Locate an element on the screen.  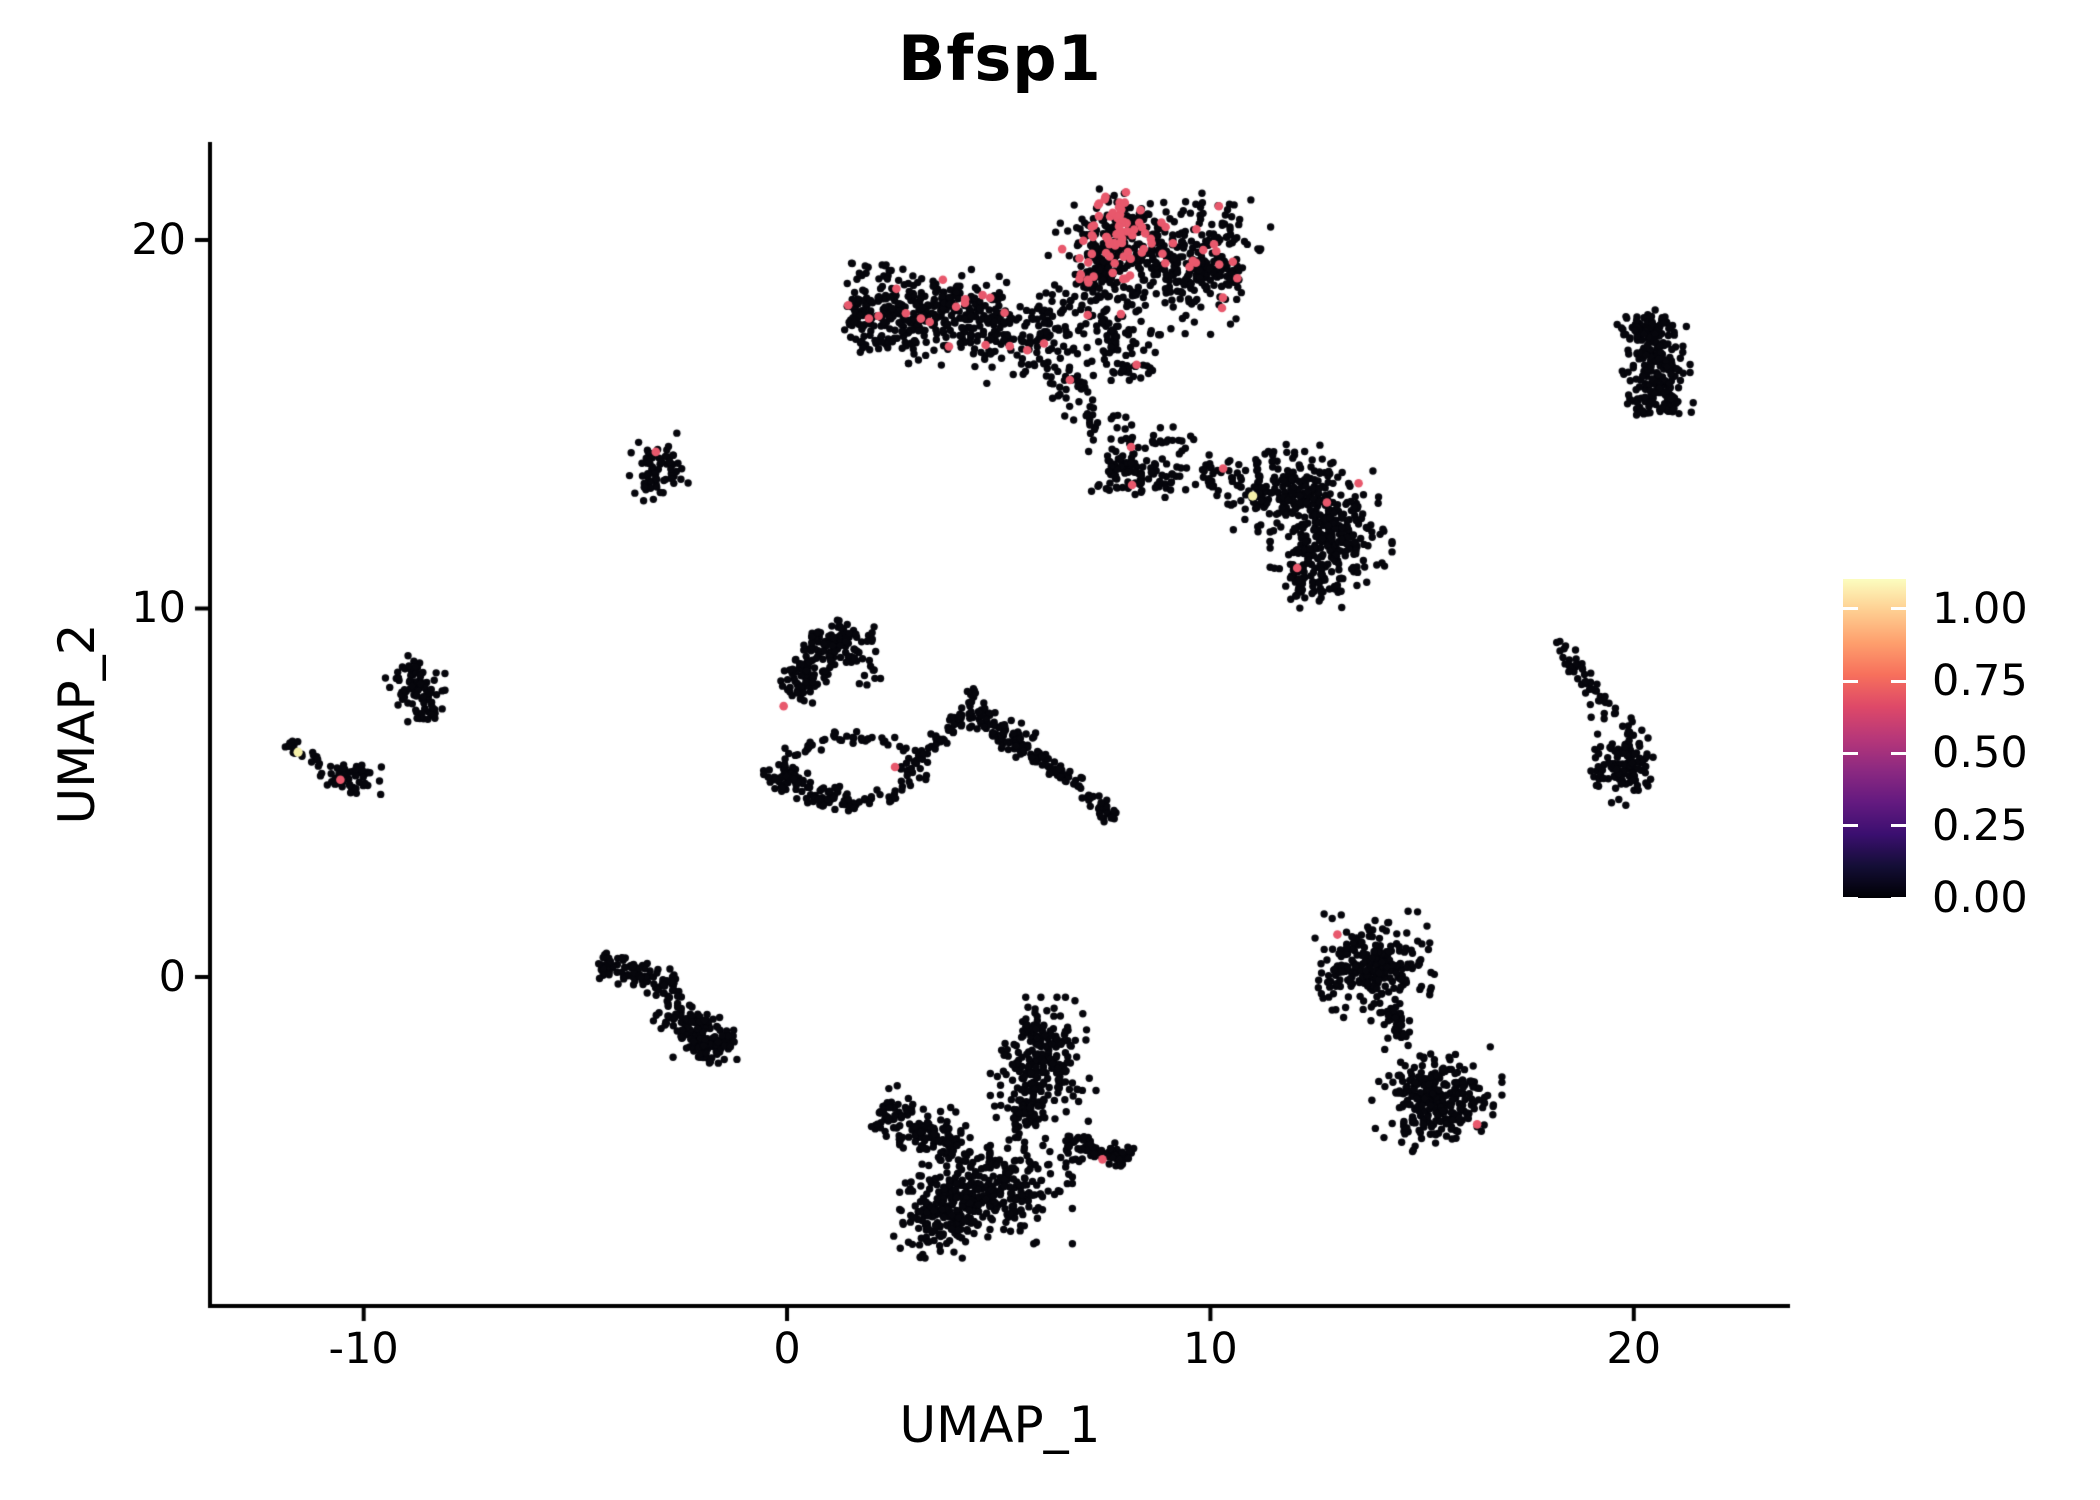
x-tick-label: -10 is located at coordinates (363, 1349).